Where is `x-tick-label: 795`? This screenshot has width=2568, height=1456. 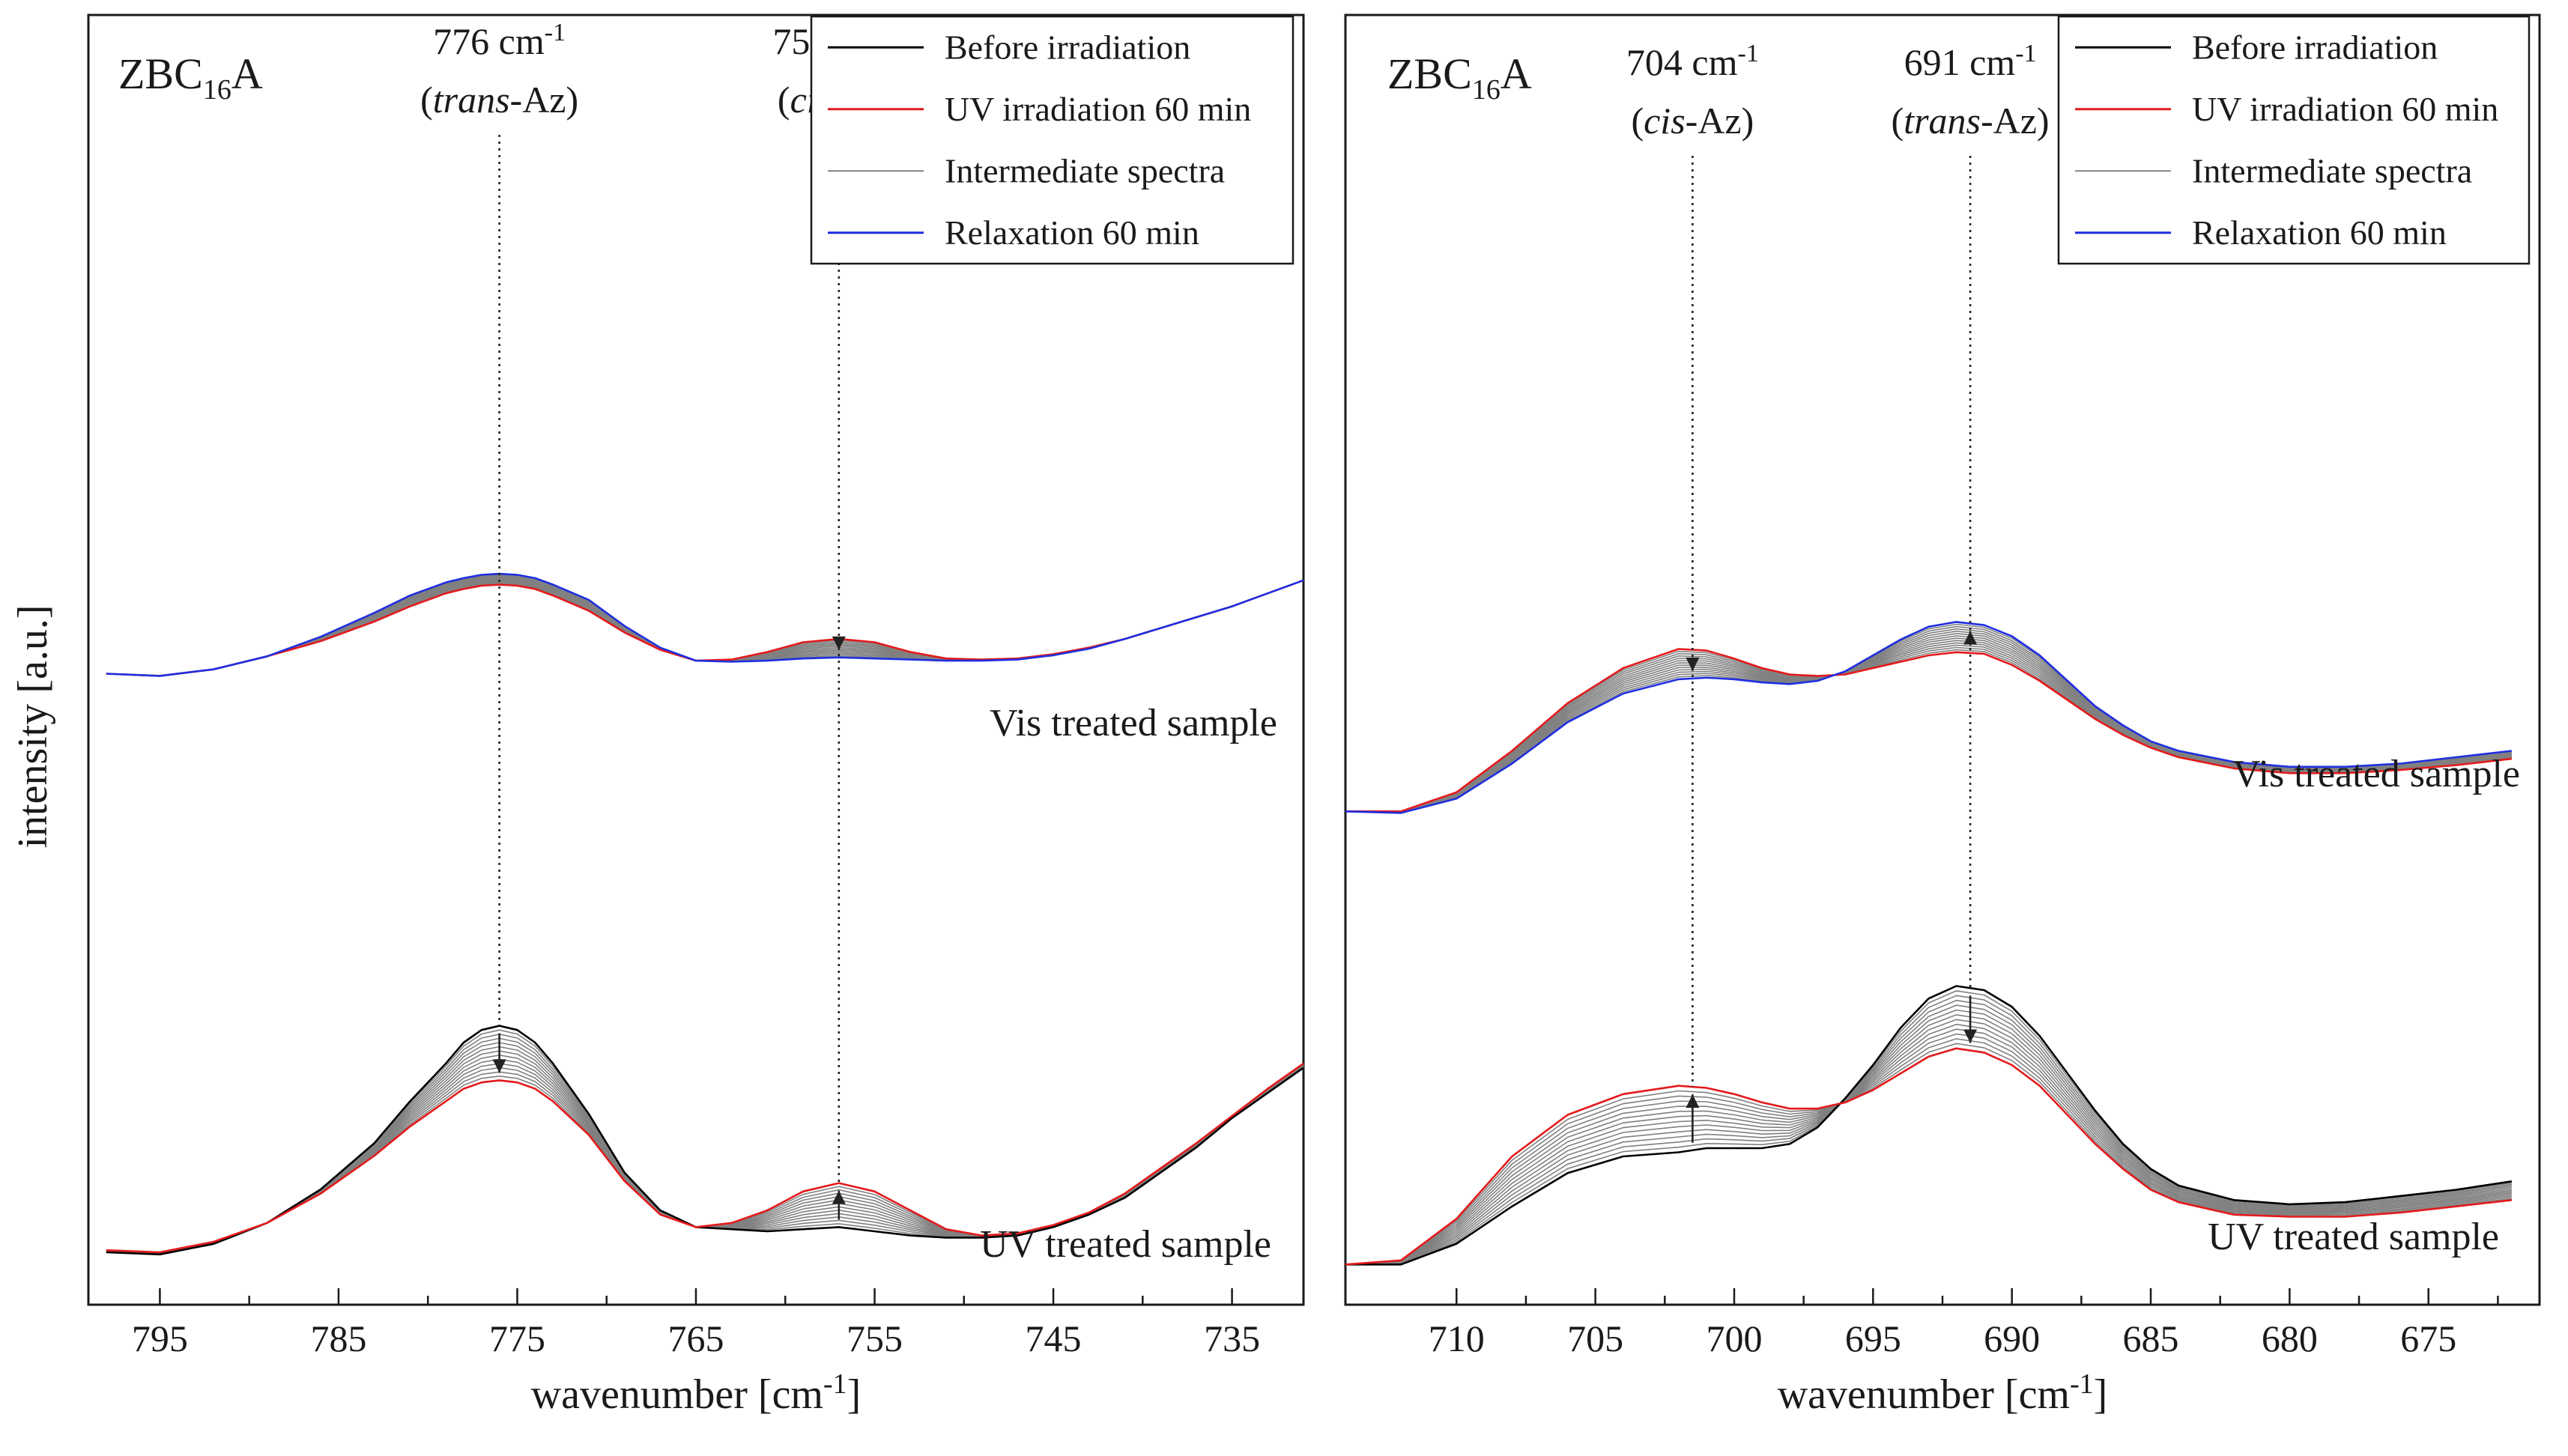
x-tick-label: 795 is located at coordinates (160, 1338).